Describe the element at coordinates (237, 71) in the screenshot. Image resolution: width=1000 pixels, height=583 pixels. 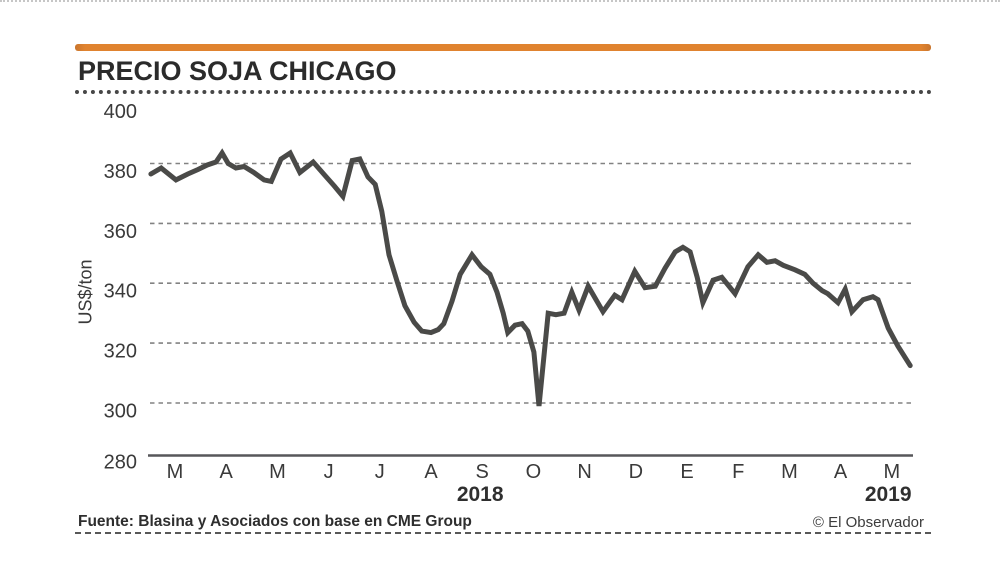
I see `chart-title: PRECIO SOJA CHICAGO` at that location.